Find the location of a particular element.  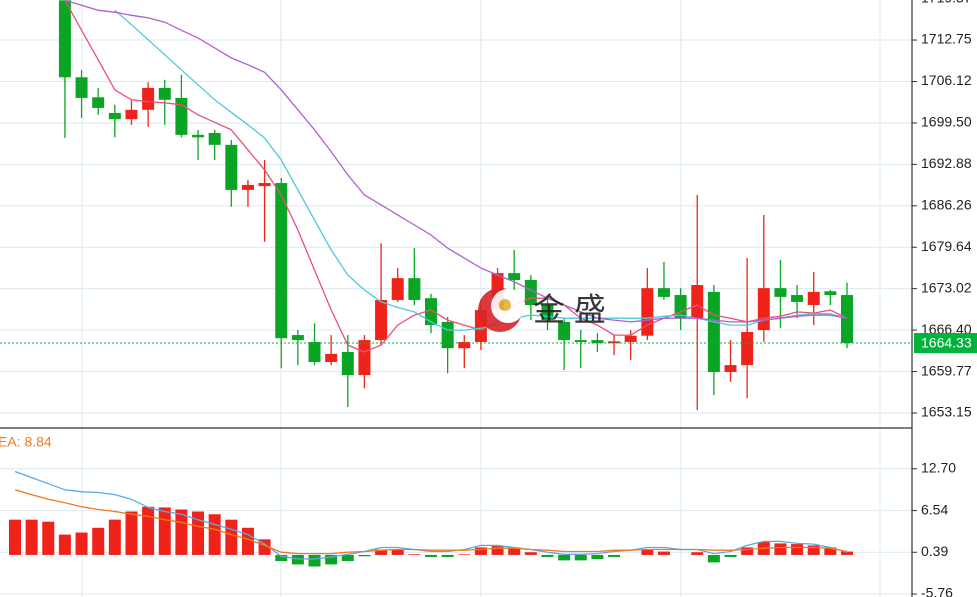

last-price-box is located at coordinates (945, 343).